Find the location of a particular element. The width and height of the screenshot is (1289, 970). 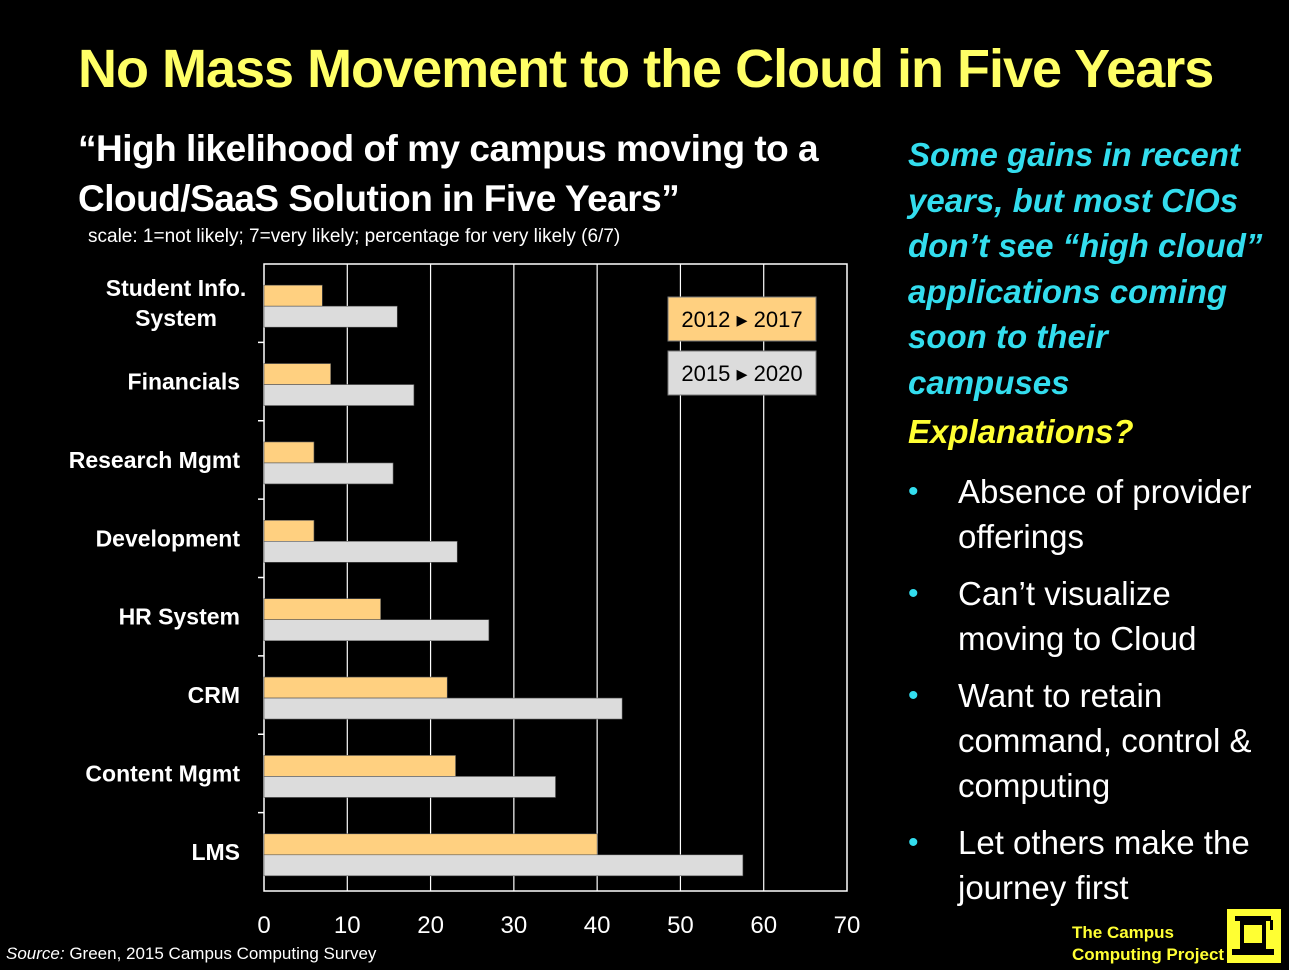

x-tick-label: 0 is located at coordinates (263, 925).